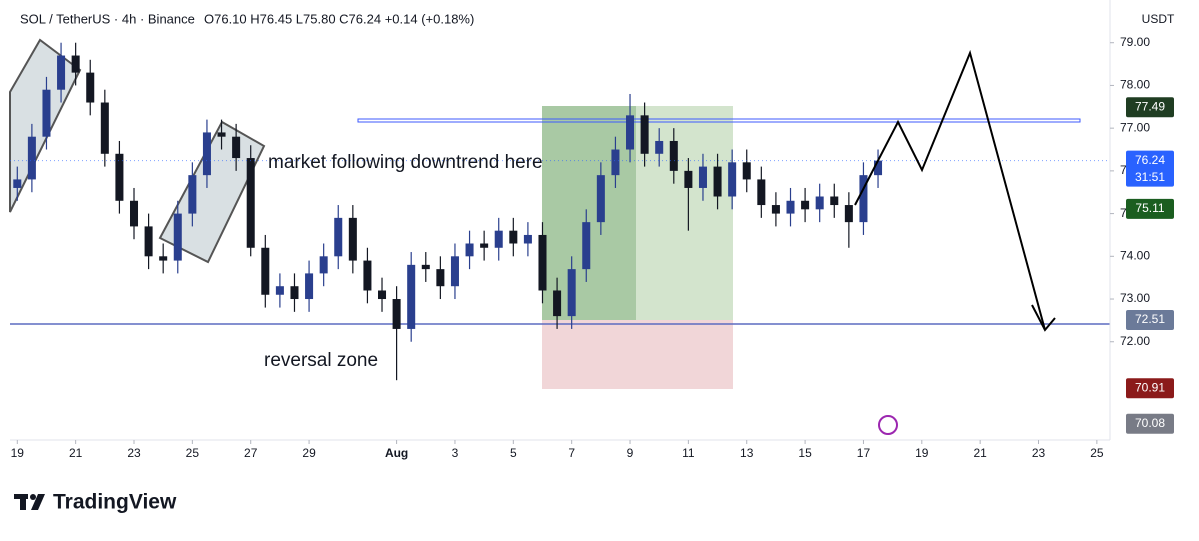 This screenshot has height=541, width=1199. Describe the element at coordinates (1150, 387) in the screenshot. I see `price-tag-label: 70.91` at that location.